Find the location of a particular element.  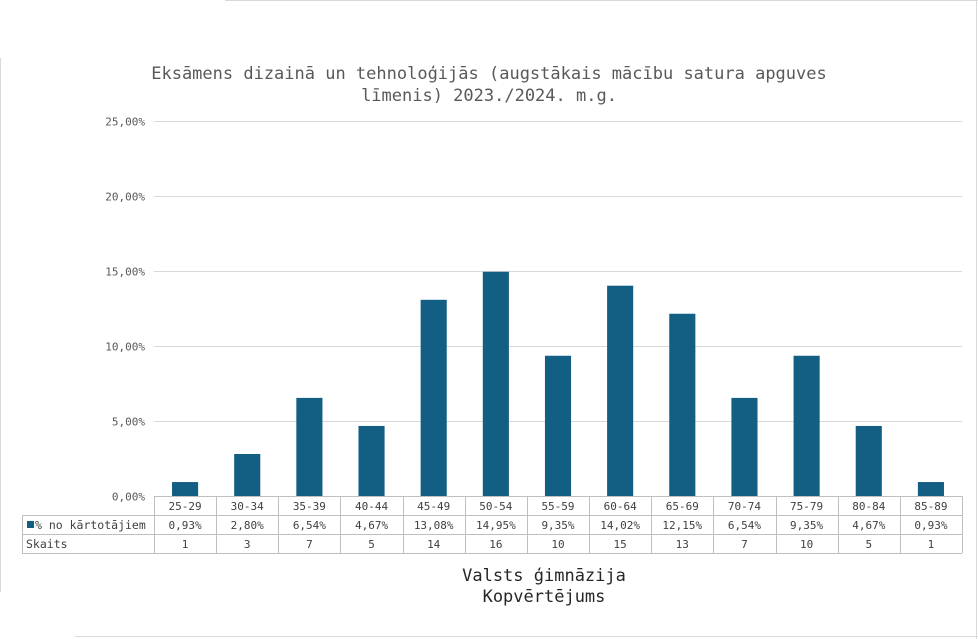

count-cell: 16 is located at coordinates (495, 544).